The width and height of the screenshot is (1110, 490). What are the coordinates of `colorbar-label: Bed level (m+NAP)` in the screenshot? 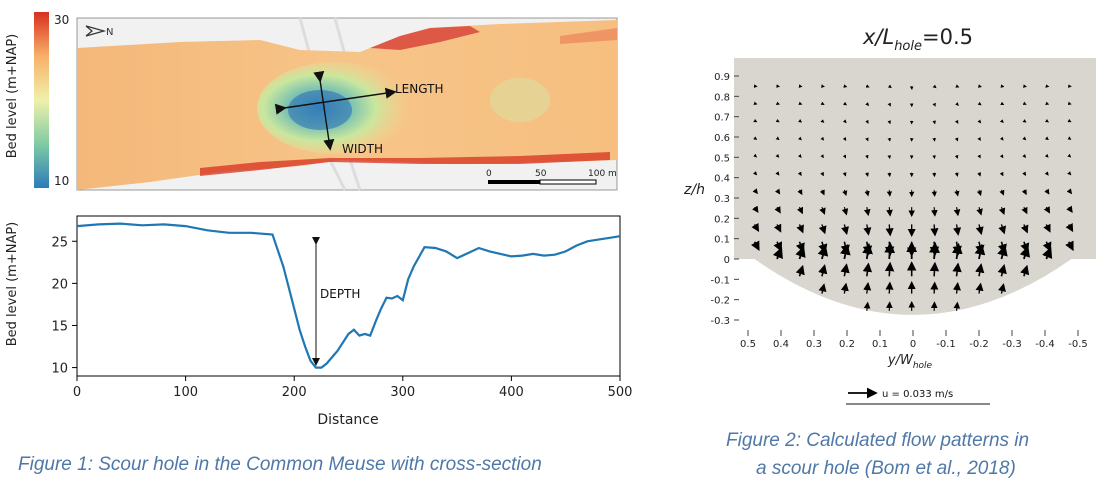 It's located at (12, 96).